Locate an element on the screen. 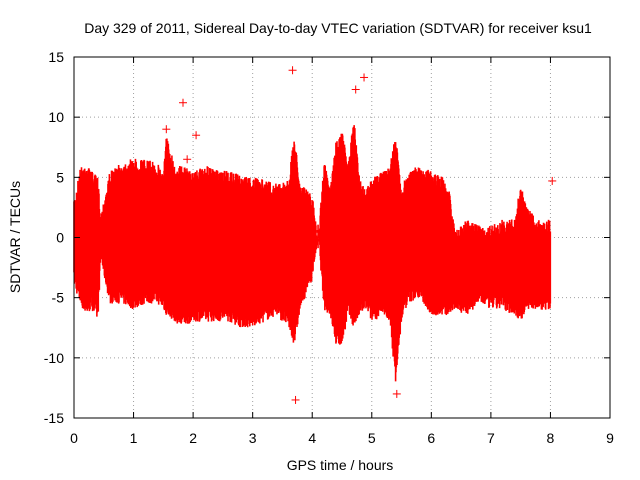 This screenshot has width=640, height=480. y-tick-label: 15 is located at coordinates (56, 57).